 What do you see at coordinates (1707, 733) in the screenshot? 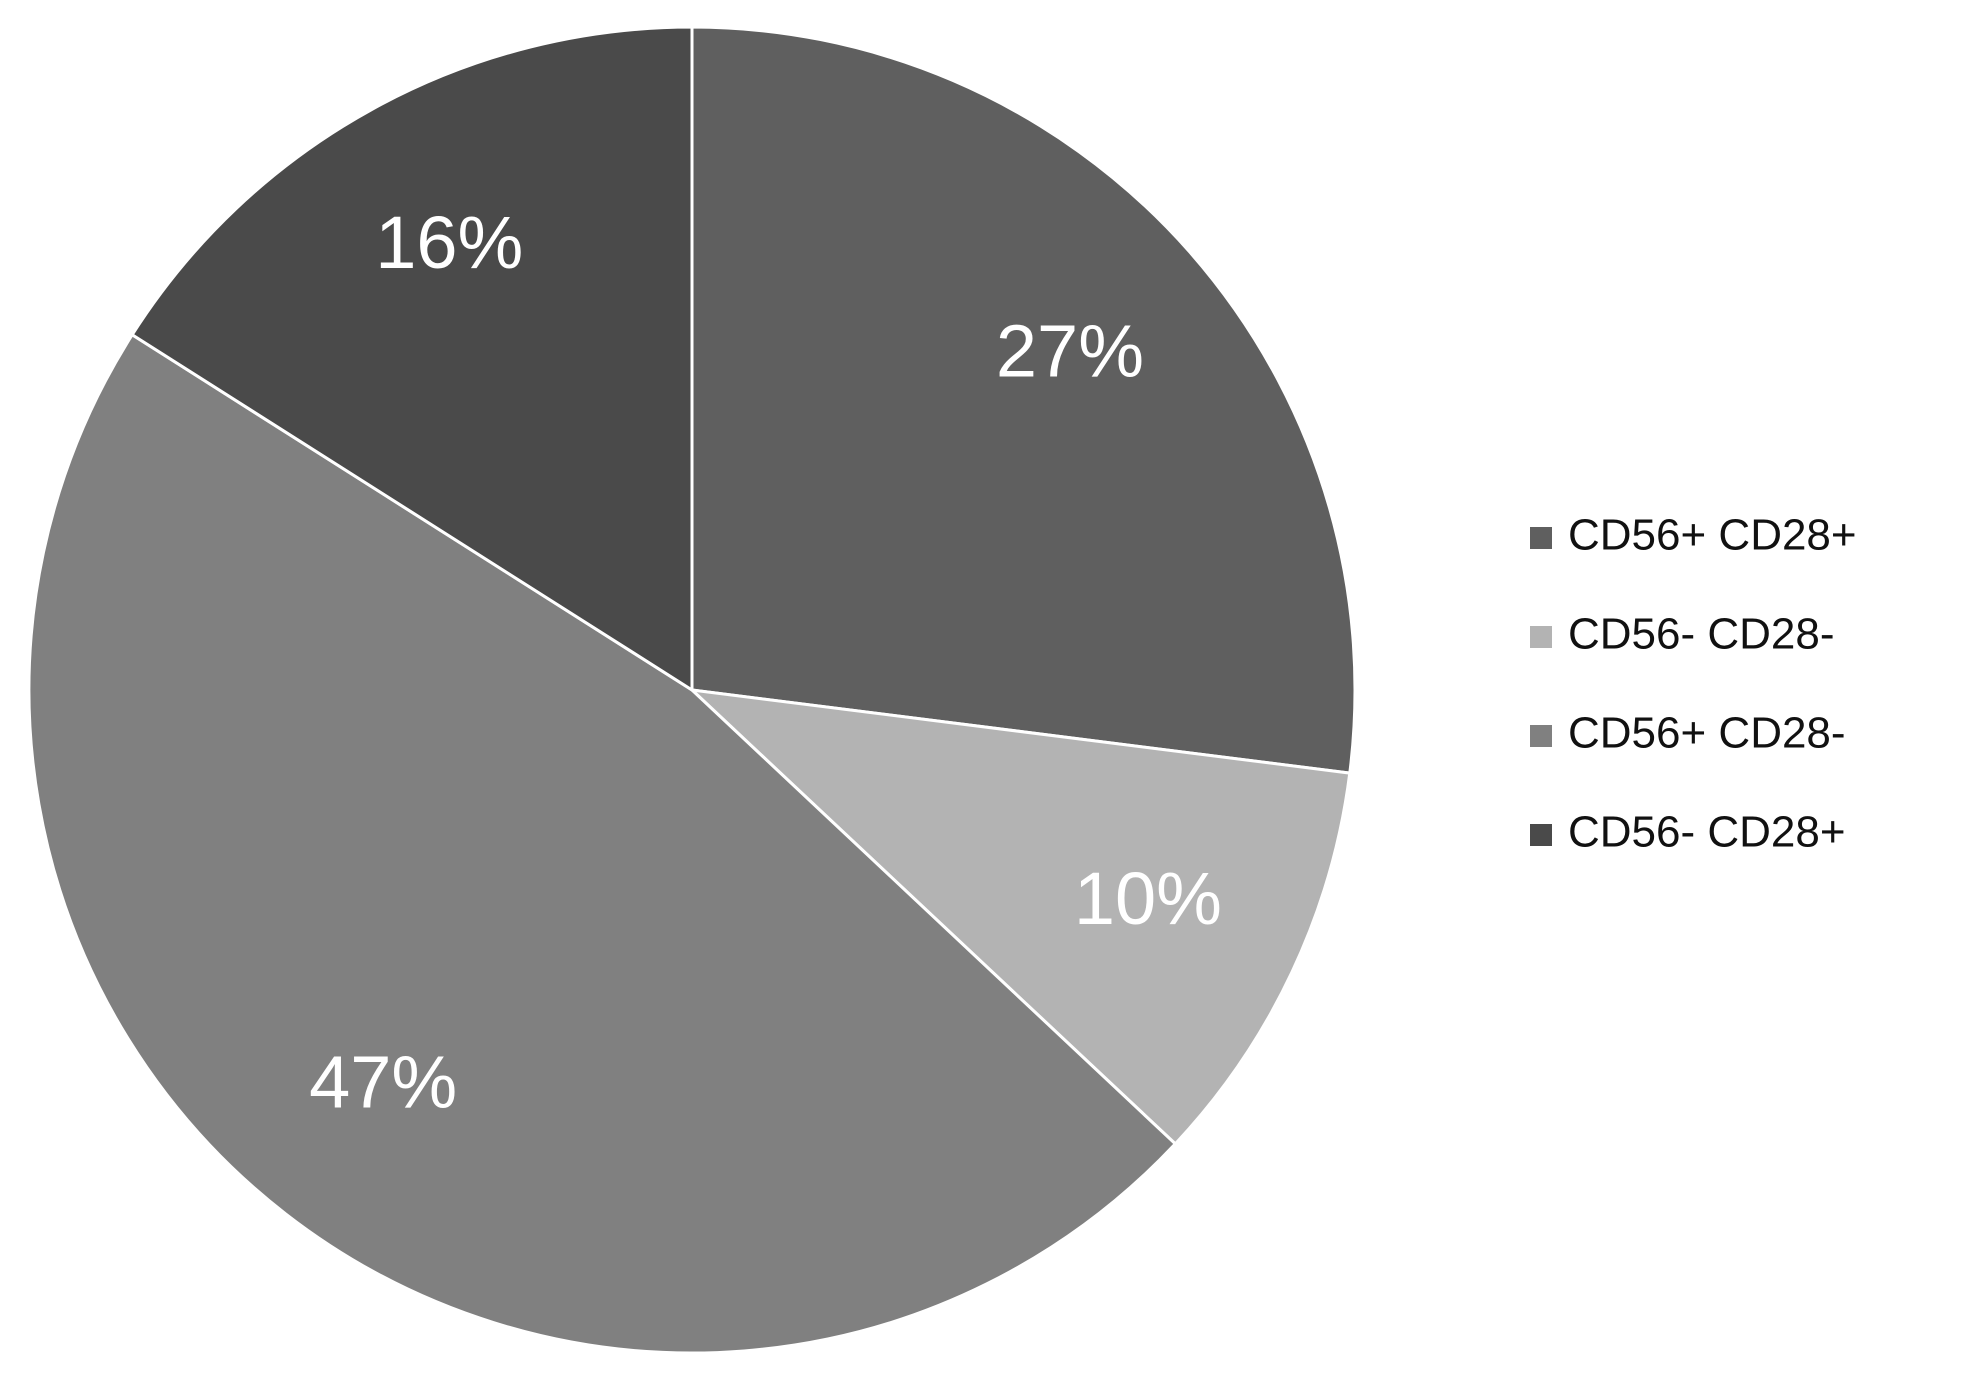
I see `legend-text: CD56+ CD28-` at bounding box center [1707, 733].